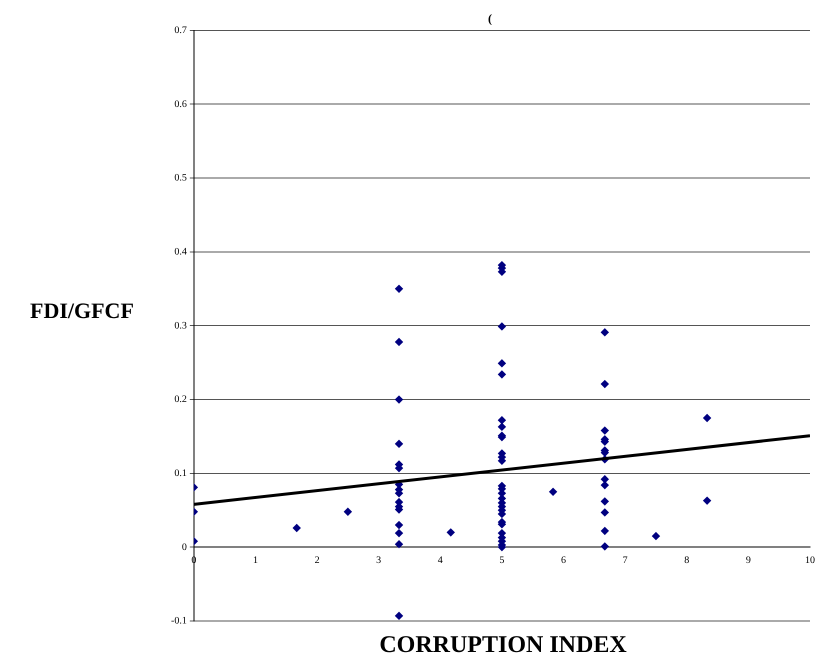  What do you see at coordinates (180, 400) in the screenshot?
I see `y-tick-label: 0.2` at bounding box center [180, 400].